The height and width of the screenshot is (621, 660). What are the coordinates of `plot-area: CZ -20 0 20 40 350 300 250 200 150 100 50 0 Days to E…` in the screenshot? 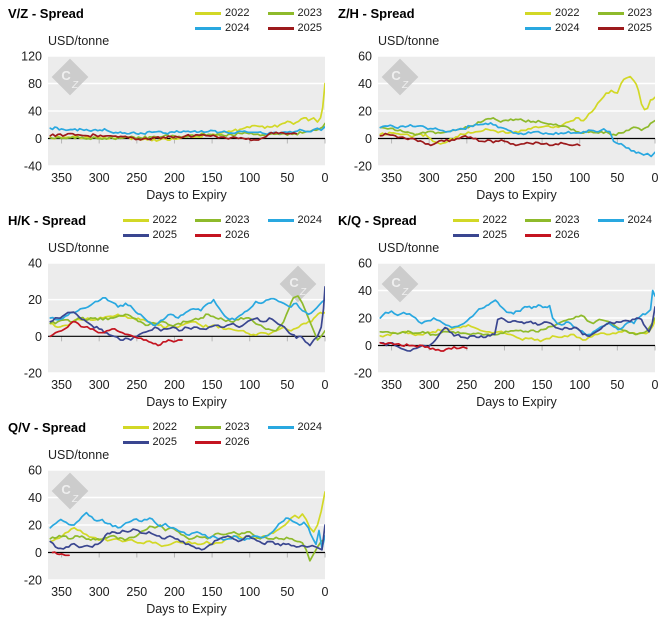 It's located at (176, 333).